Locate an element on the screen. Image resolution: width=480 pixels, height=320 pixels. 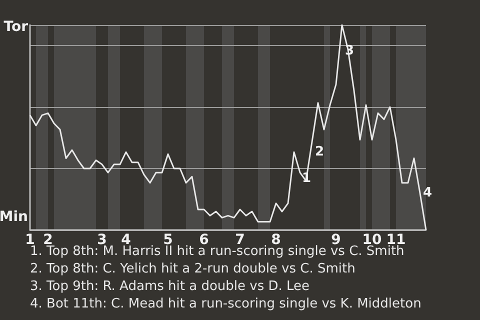
text: 2. Top 8th: C. Yelich hit a 2-run double vs C. Smith is located at coordinates (193, 269).